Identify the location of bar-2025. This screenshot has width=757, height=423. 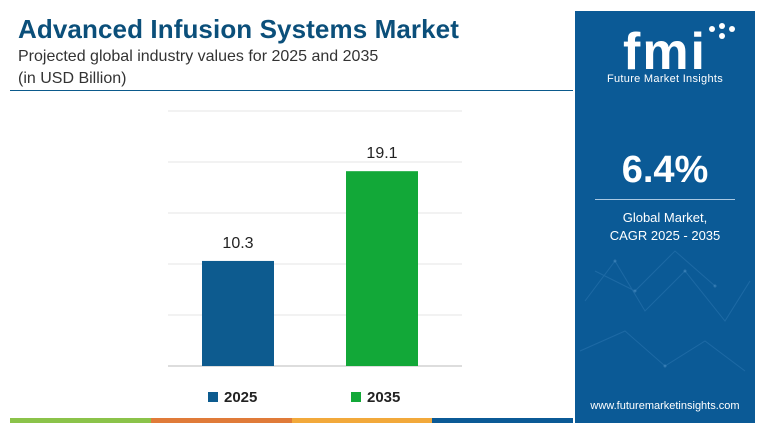
(238, 313).